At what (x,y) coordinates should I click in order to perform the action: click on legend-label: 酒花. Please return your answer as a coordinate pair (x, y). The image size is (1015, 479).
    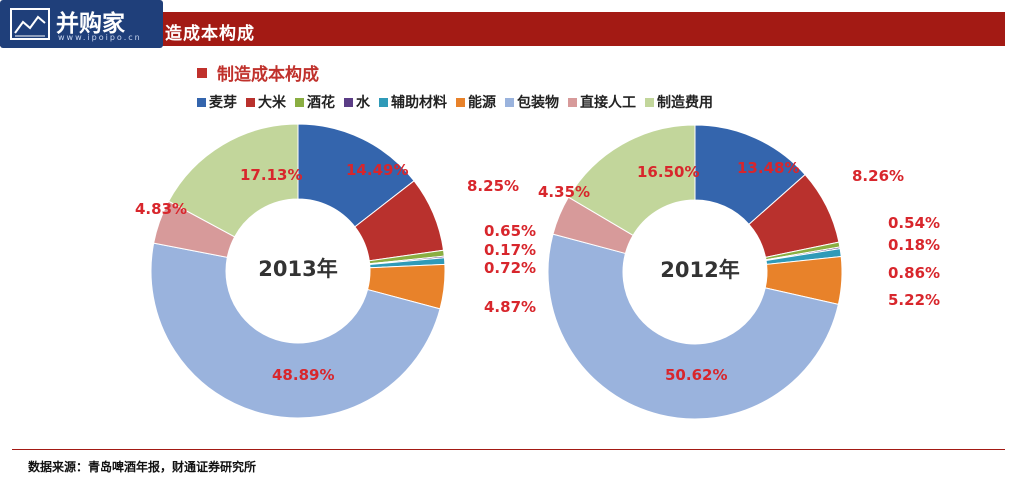
    Looking at the image, I should click on (321, 103).